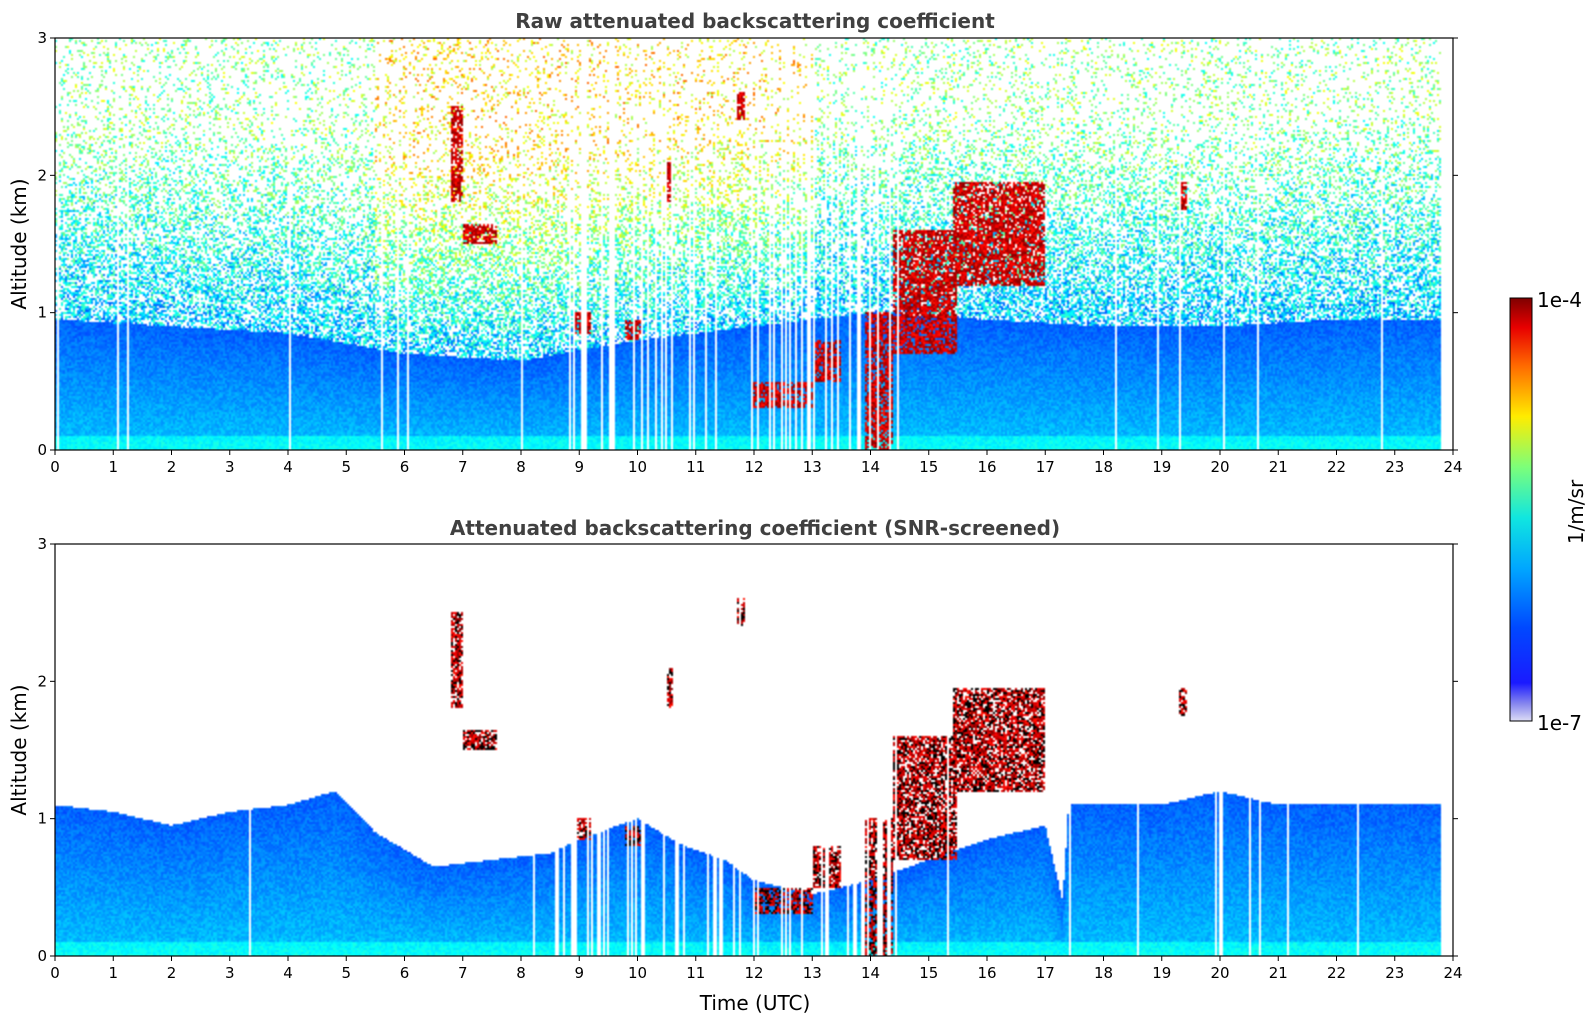 This screenshot has height=1020, width=1595. Describe the element at coordinates (19, 243) in the screenshot. I see `panel-raw-ylabel: Altitude (km)` at that location.